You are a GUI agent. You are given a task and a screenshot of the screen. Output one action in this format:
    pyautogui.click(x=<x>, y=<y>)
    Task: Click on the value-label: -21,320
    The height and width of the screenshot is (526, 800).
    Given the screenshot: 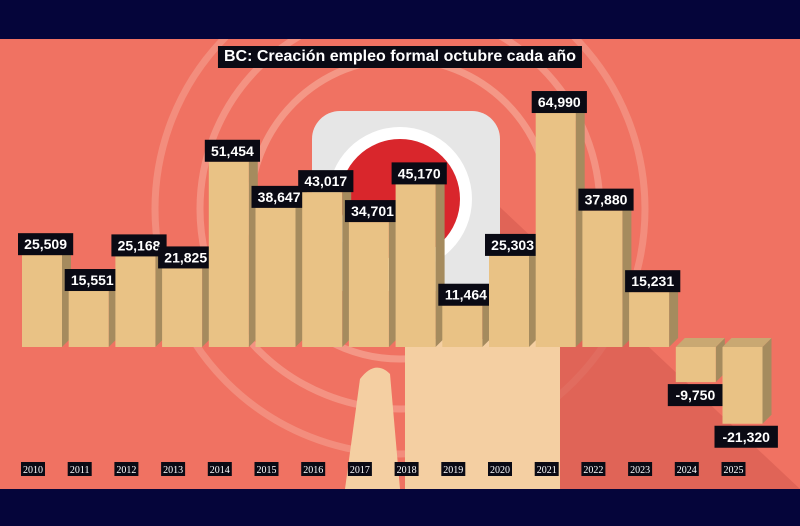 What is the action you would take?
    pyautogui.click(x=746, y=437)
    